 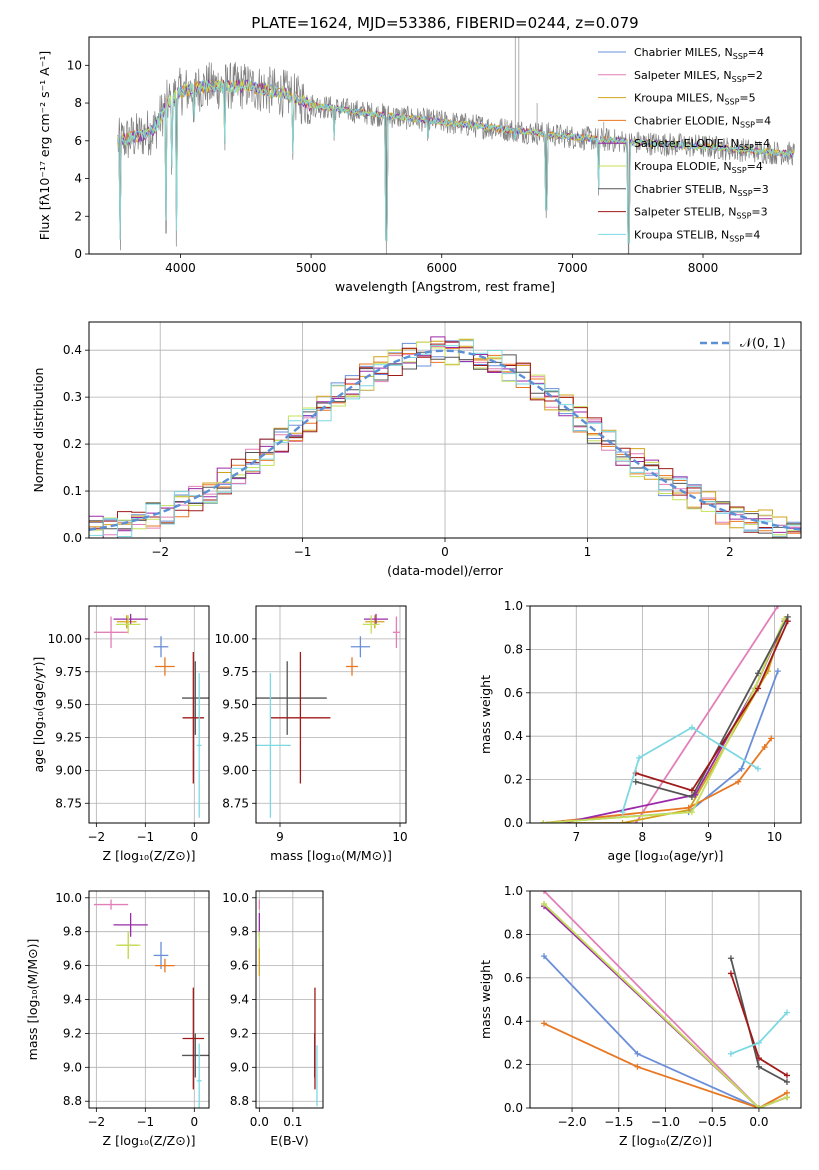 I want to click on errorbar-chabrier_miles, so click(x=161, y=647).